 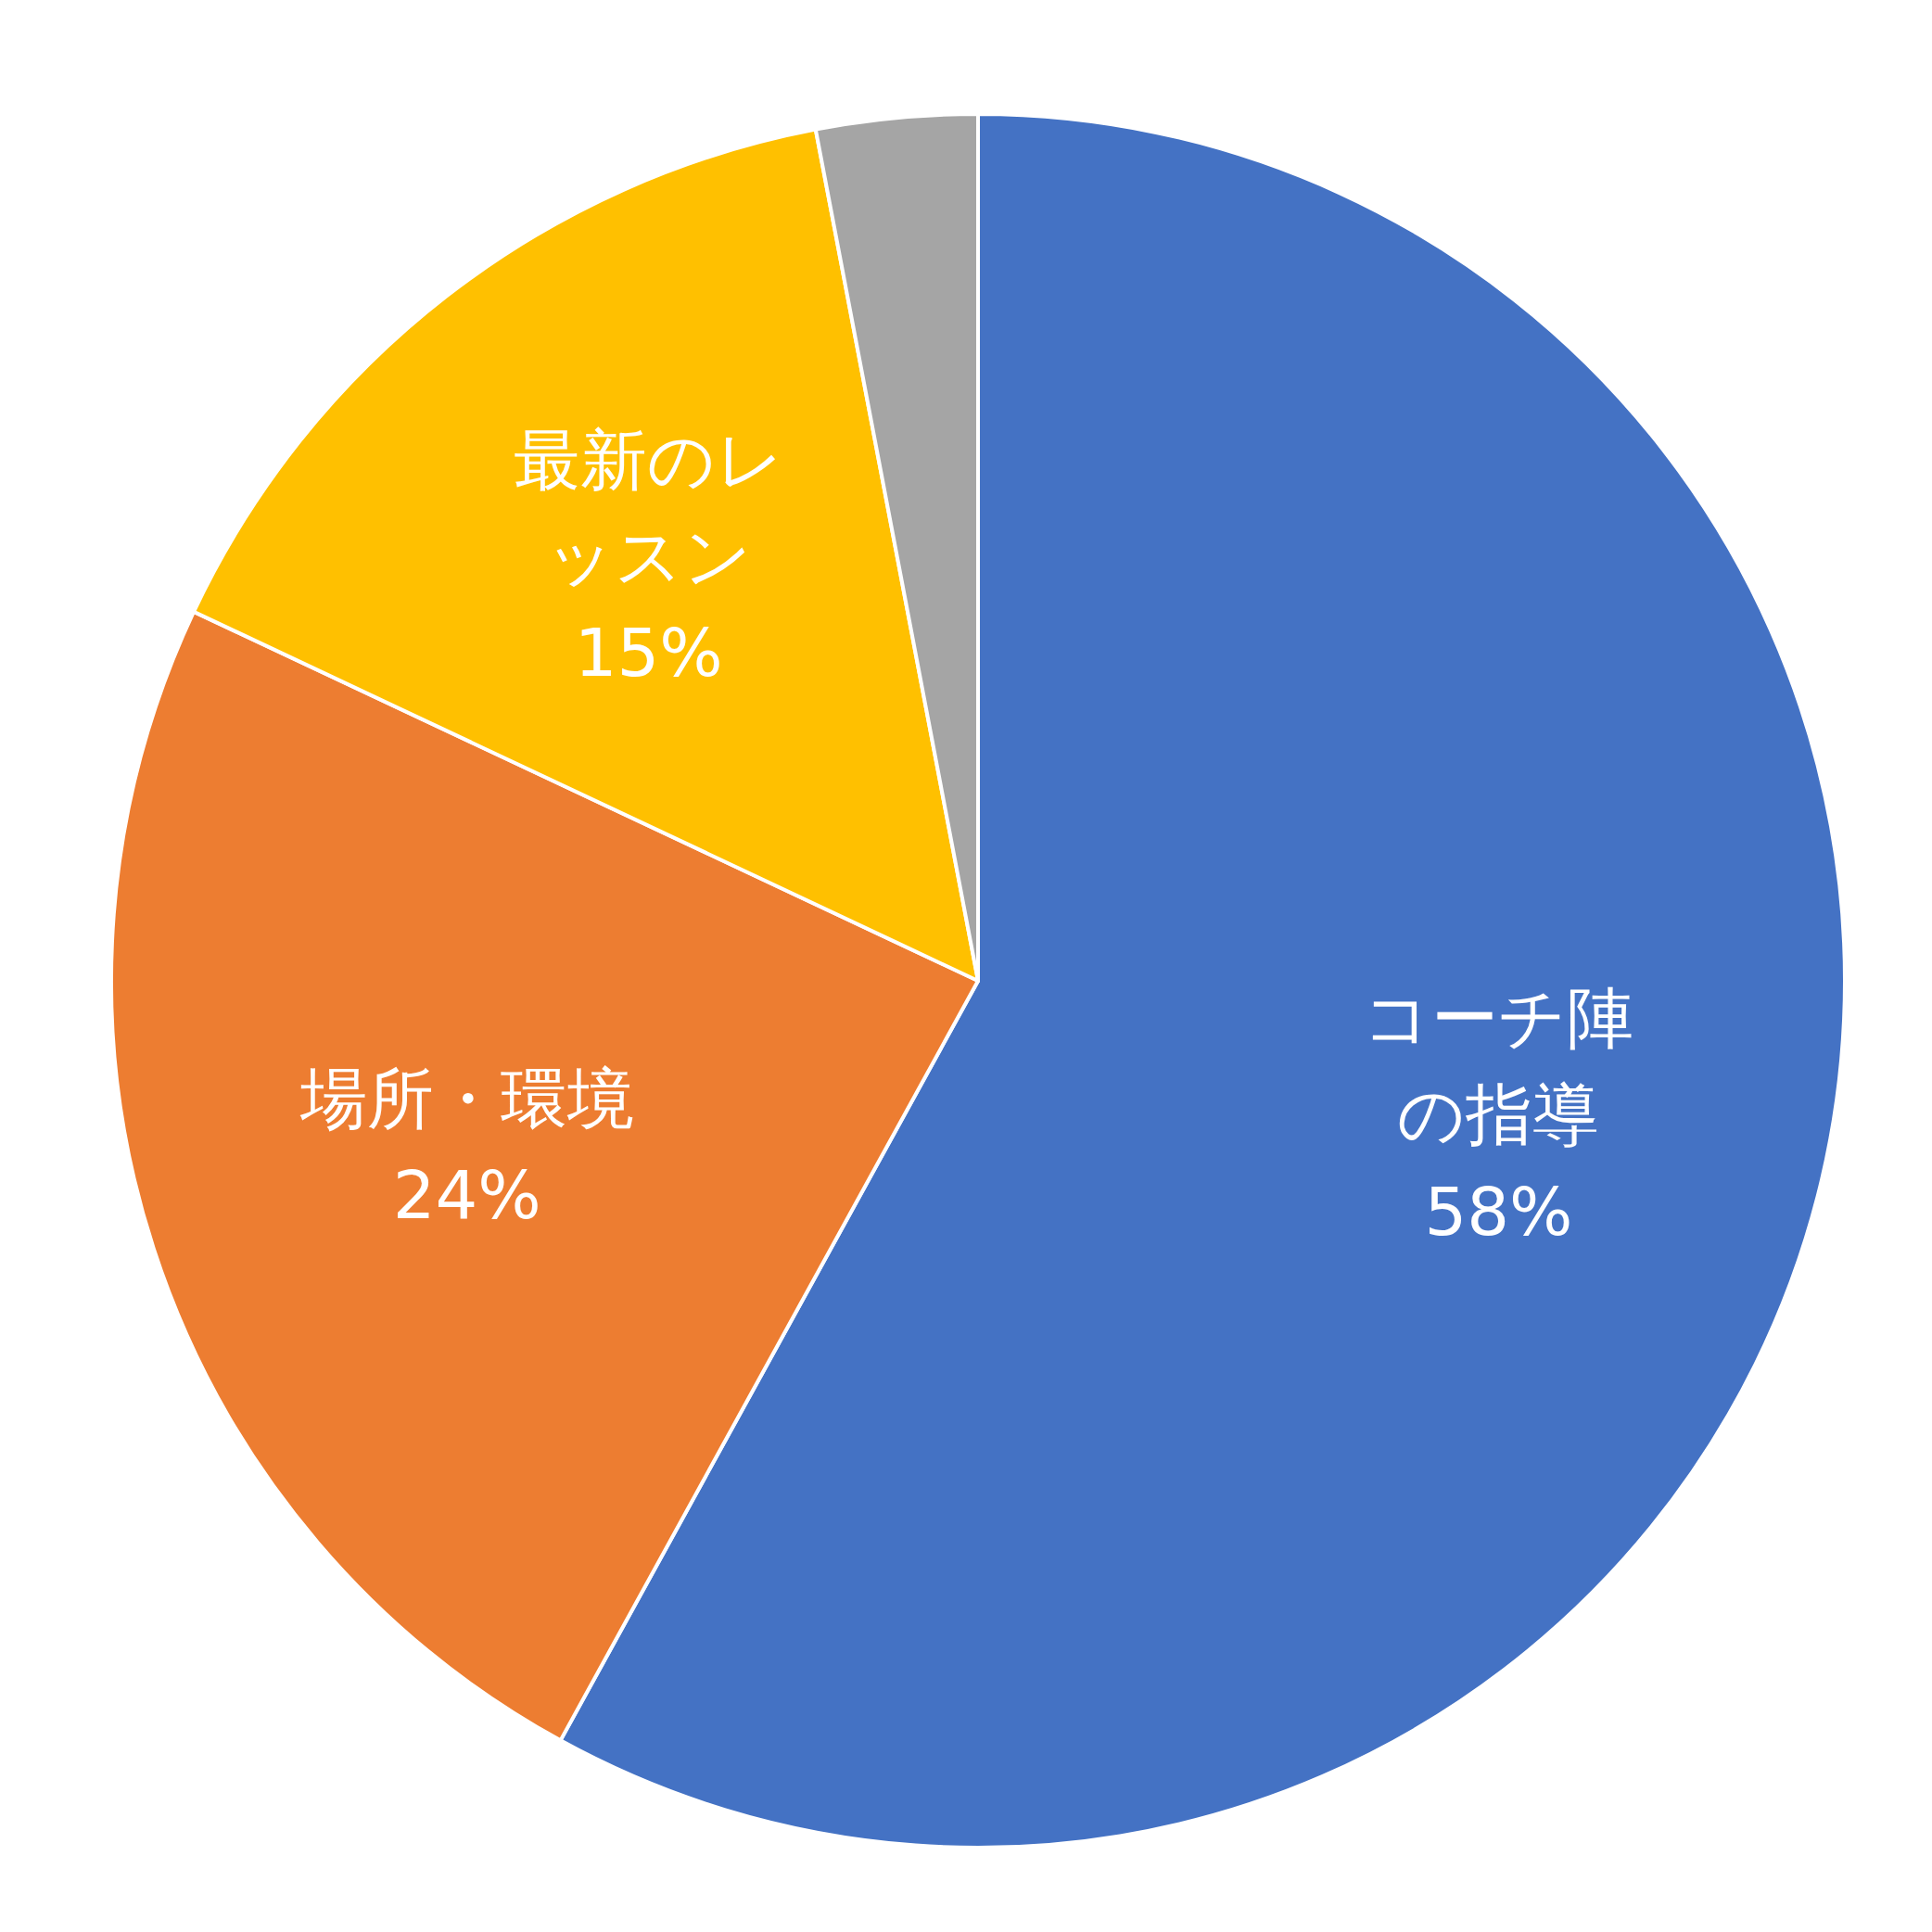 I want to click on slice-label: 場所・環境, so click(x=466, y=1098).